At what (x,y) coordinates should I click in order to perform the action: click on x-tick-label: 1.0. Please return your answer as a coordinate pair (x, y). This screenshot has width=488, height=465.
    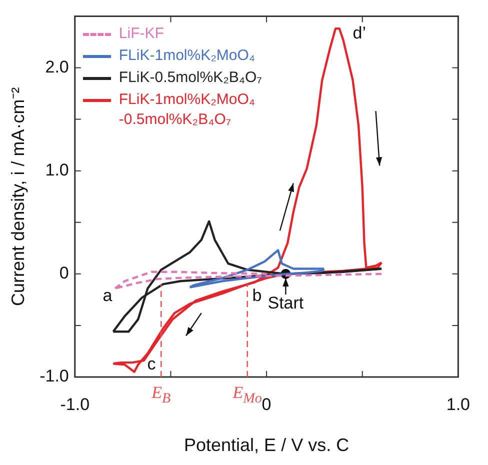
    Looking at the image, I should click on (458, 404).